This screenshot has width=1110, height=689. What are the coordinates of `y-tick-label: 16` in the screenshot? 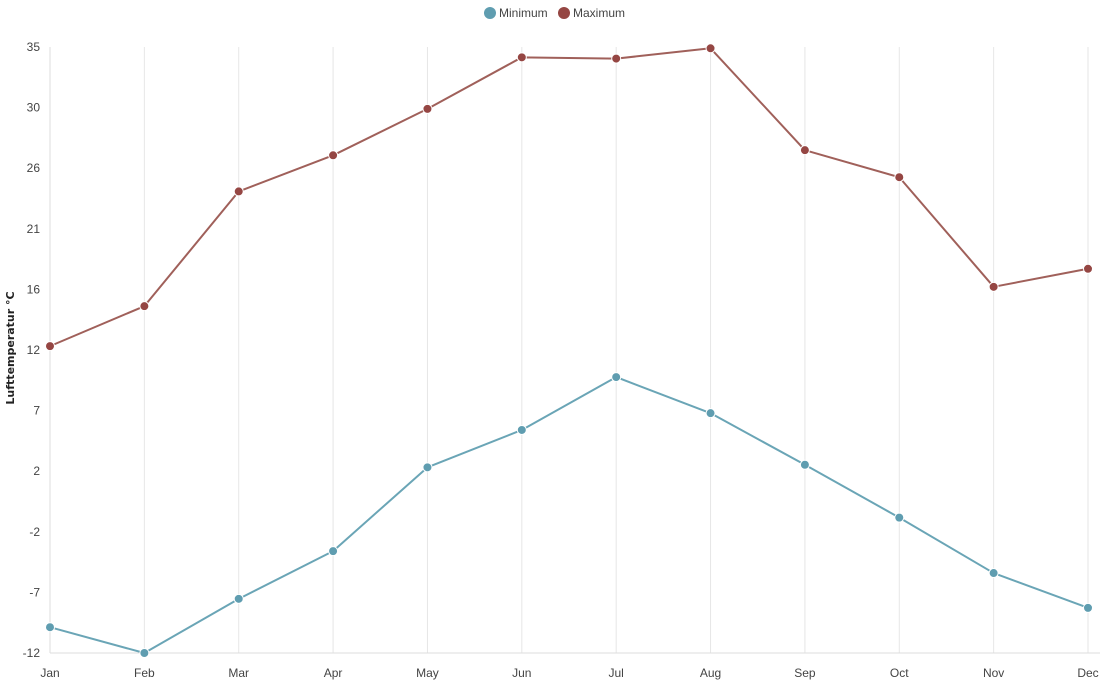 It's located at (34, 289).